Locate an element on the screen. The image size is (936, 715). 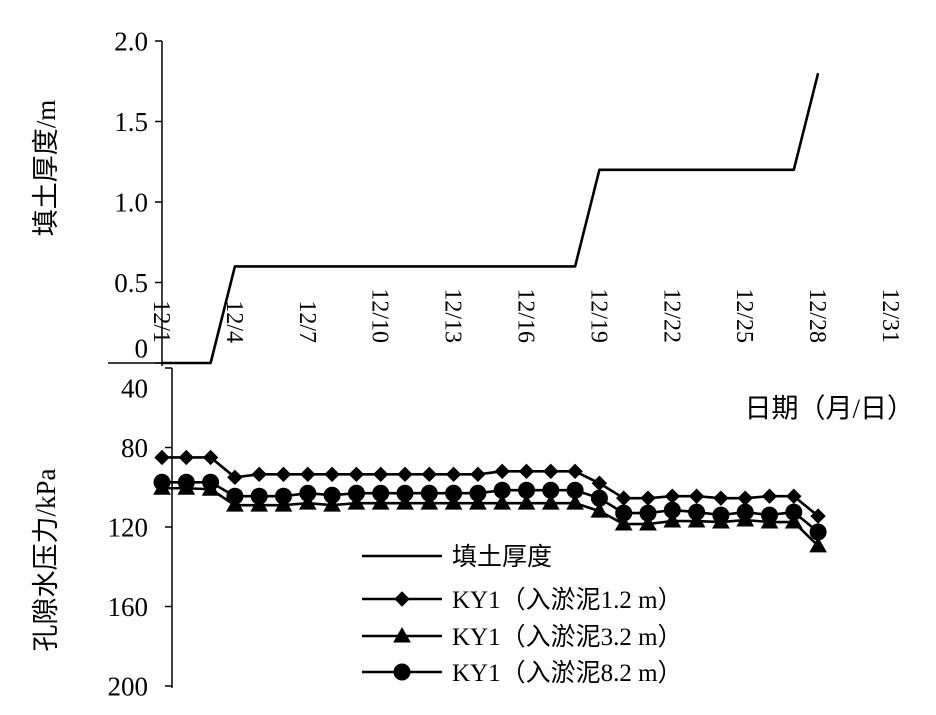
series-ky1-1-2m is located at coordinates (490, 486).